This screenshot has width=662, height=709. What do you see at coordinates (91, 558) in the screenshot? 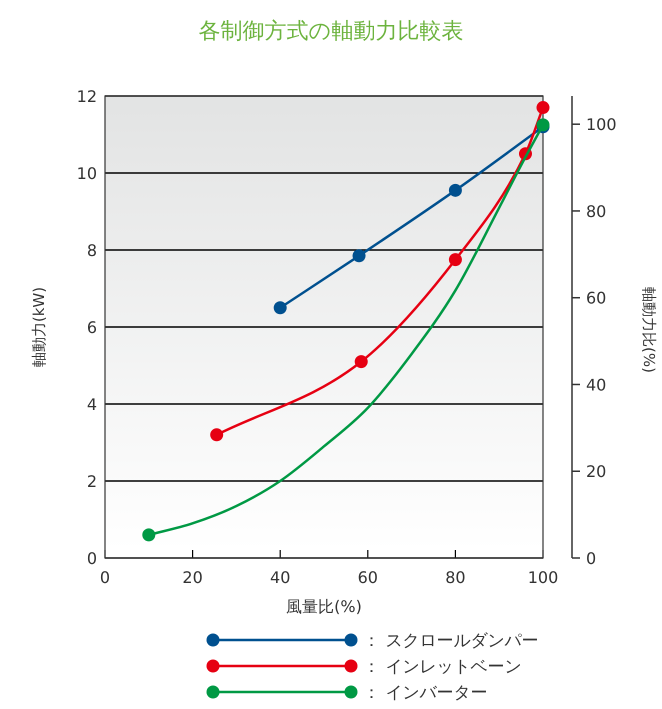
I see `y-tick-label: 0` at bounding box center [91, 558].